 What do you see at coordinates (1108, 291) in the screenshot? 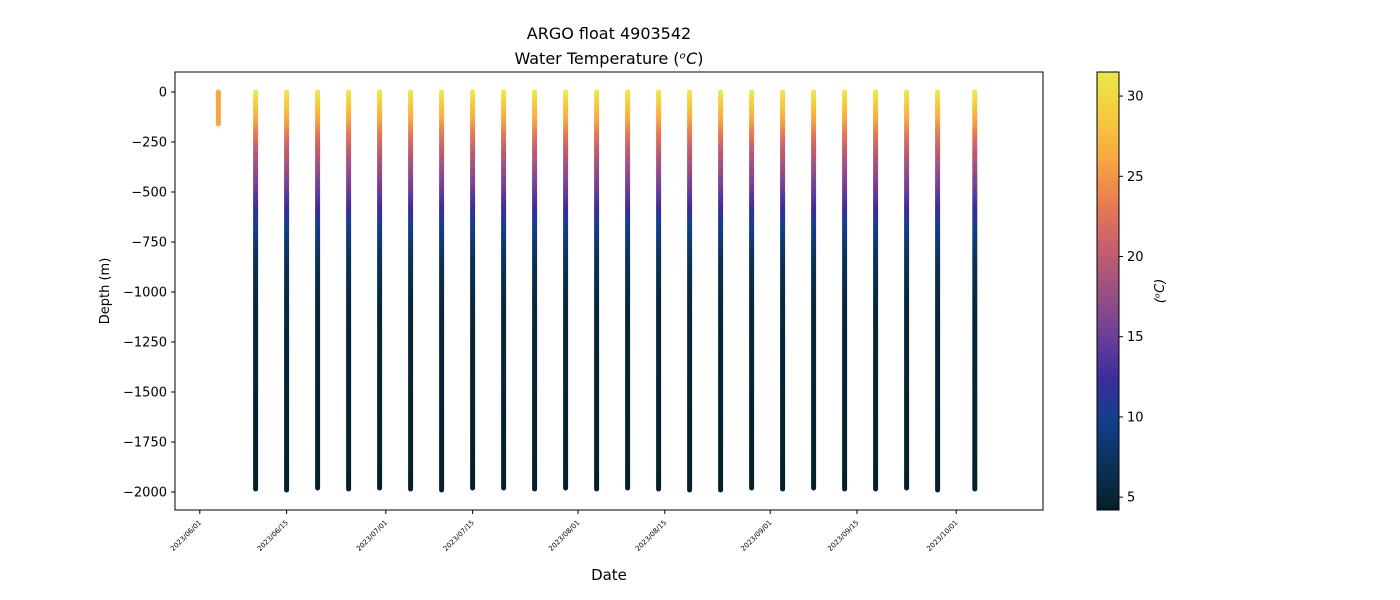
I see `colorbar` at bounding box center [1108, 291].